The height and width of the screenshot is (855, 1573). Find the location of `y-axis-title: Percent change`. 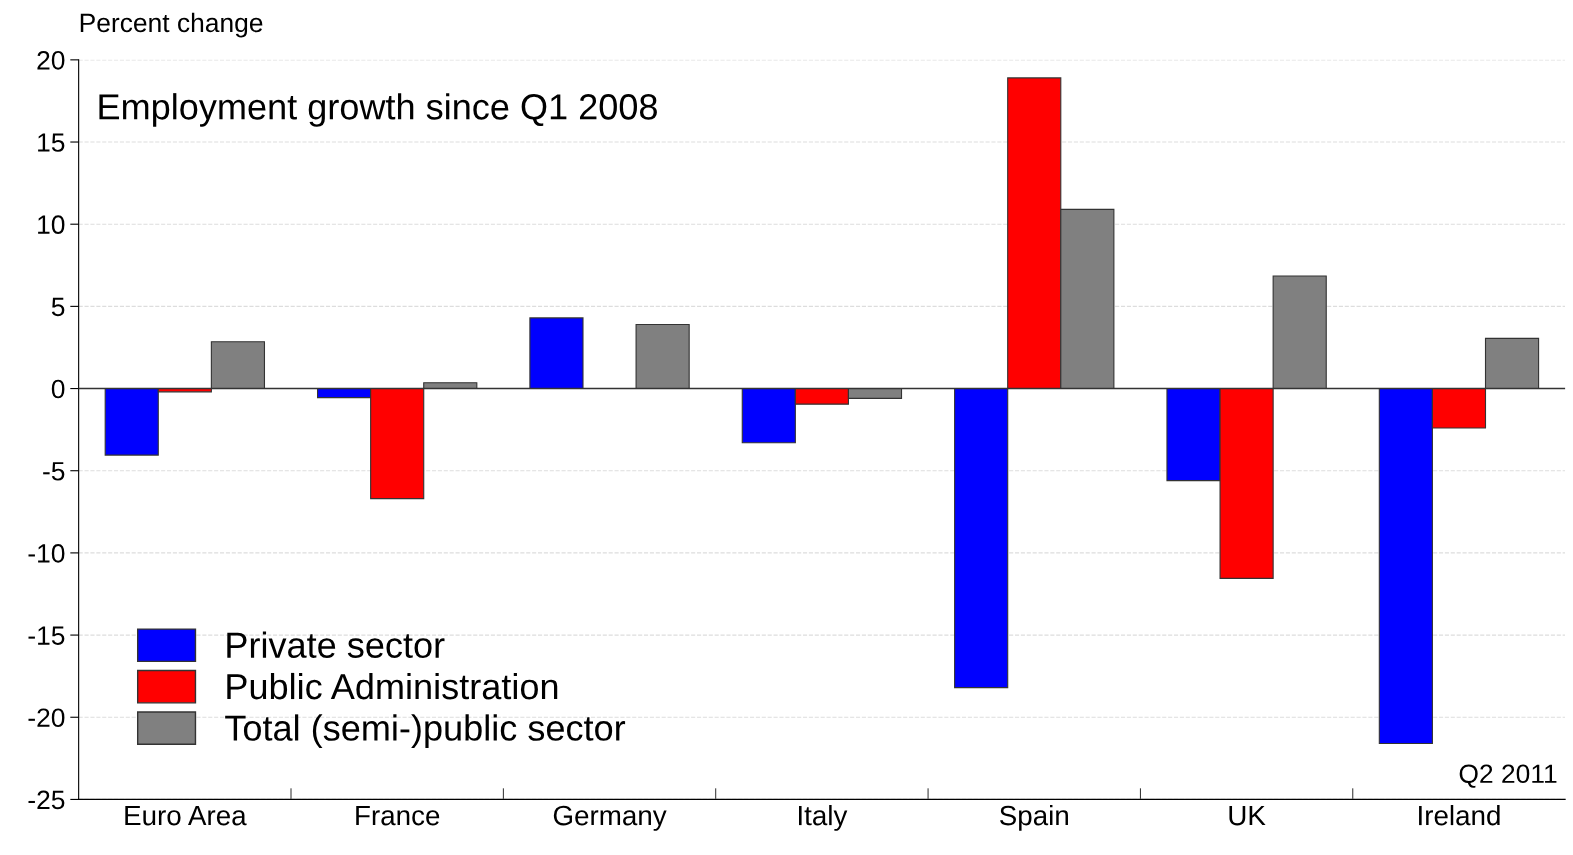

y-axis-title: Percent change is located at coordinates (171, 25).